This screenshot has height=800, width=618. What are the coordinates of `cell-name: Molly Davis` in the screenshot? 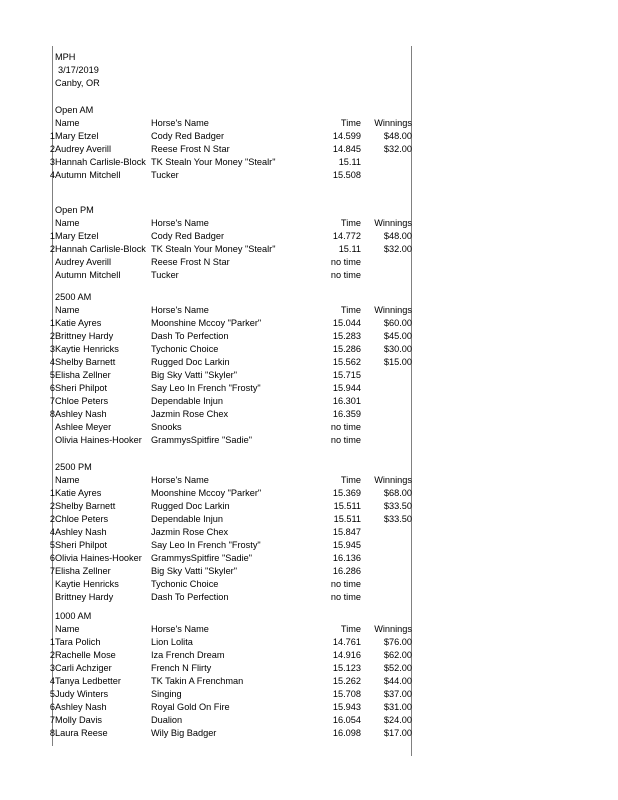 It's located at (78, 720).